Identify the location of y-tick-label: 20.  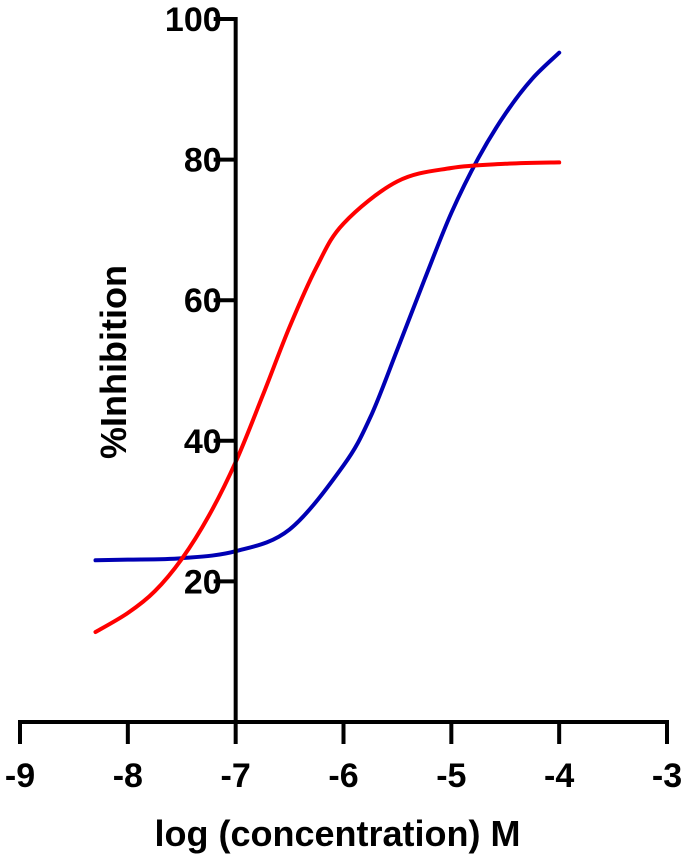
(203, 582).